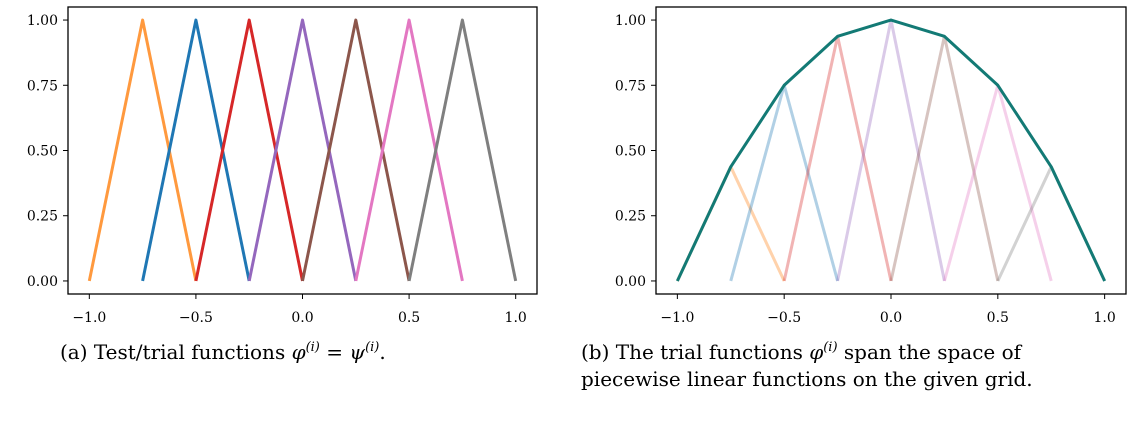  Describe the element at coordinates (630, 86) in the screenshot. I see `chart-b-y-tick-label: 0.75` at that location.